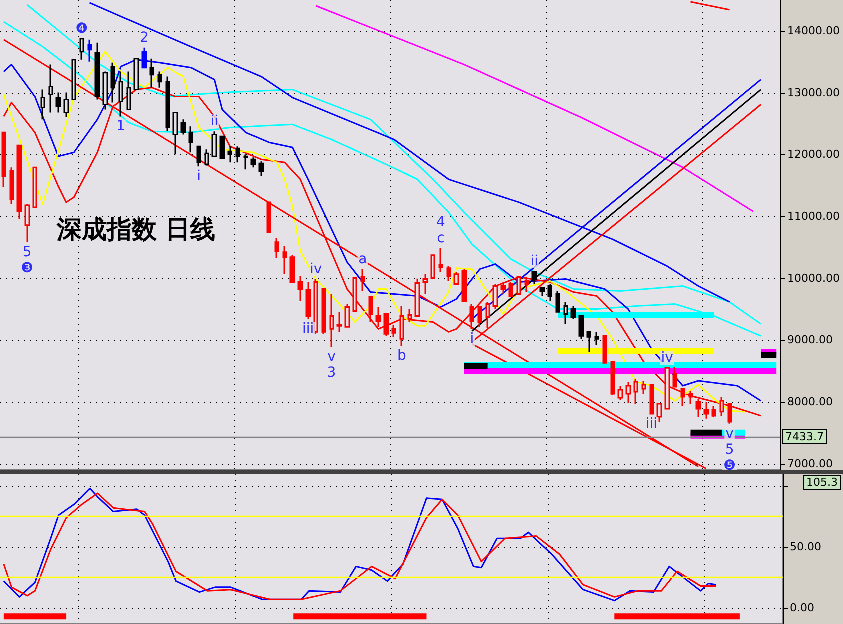 Image resolution: width=843 pixels, height=624 pixels. I want to click on y-tick-label: 13000.00, so click(814, 93).